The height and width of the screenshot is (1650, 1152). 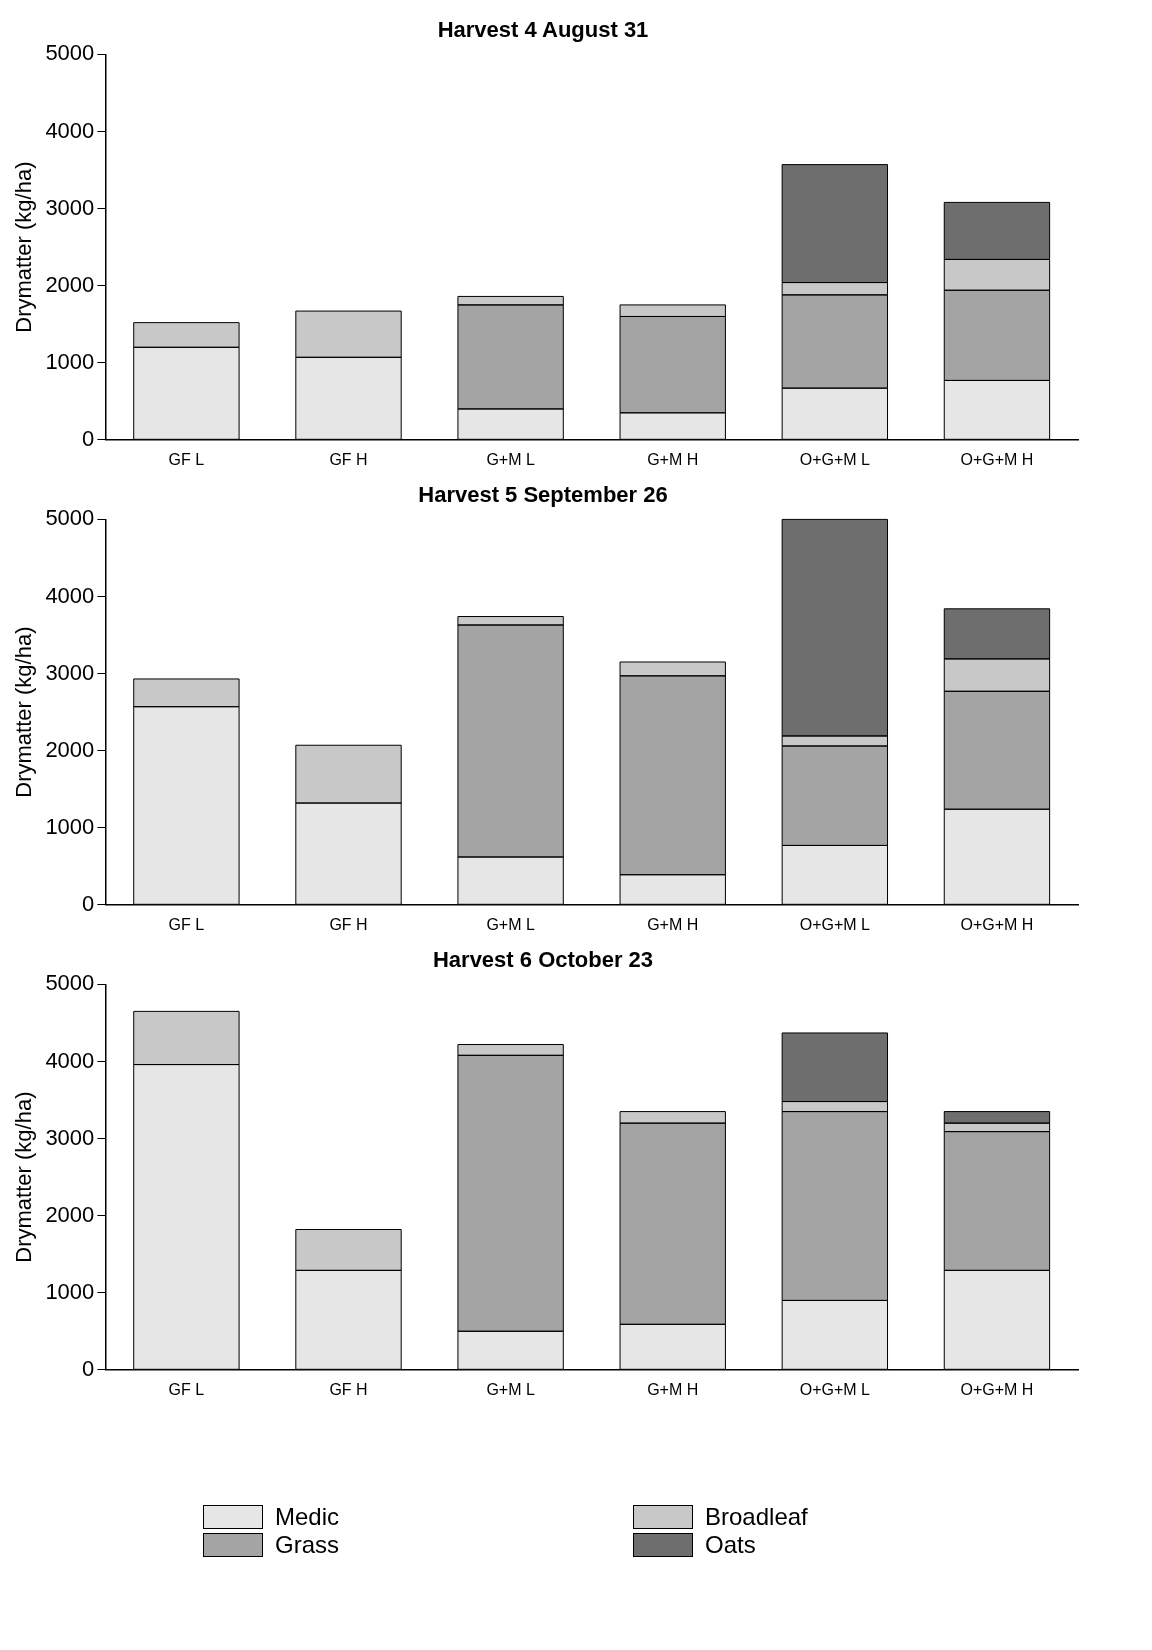 What do you see at coordinates (756, 1517) in the screenshot?
I see `legend-label: Broadleaf` at bounding box center [756, 1517].